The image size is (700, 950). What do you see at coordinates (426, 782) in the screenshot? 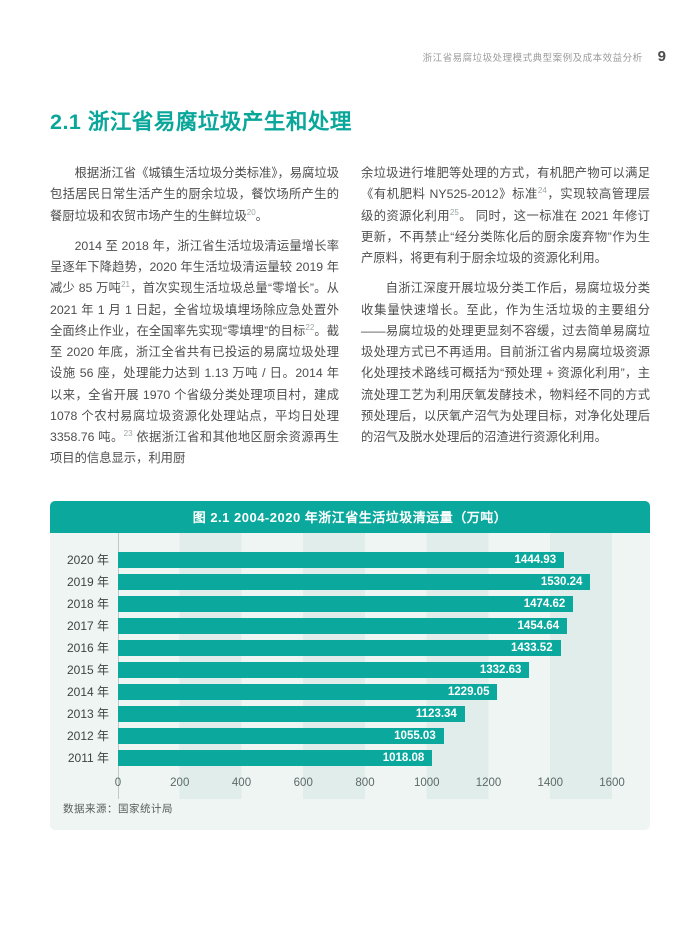
I see `x-axis-tick: 1000` at bounding box center [426, 782].